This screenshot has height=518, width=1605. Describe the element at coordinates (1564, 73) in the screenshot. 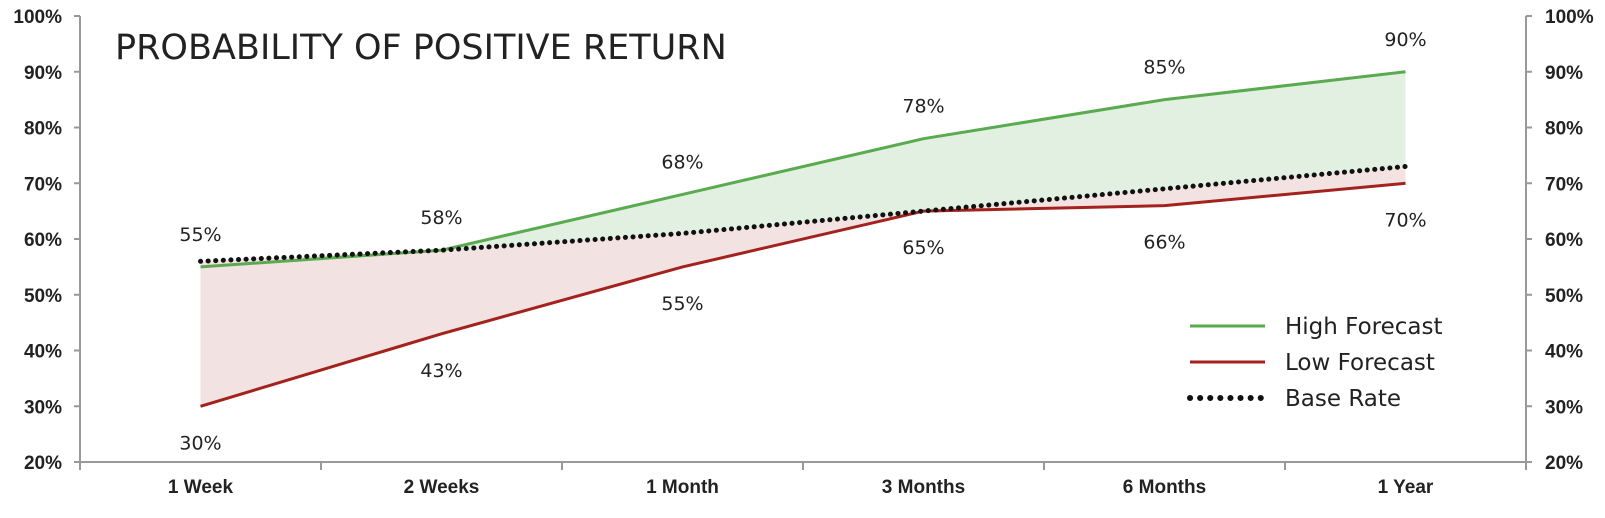

I see `y-tick-label-right: 90%` at that location.